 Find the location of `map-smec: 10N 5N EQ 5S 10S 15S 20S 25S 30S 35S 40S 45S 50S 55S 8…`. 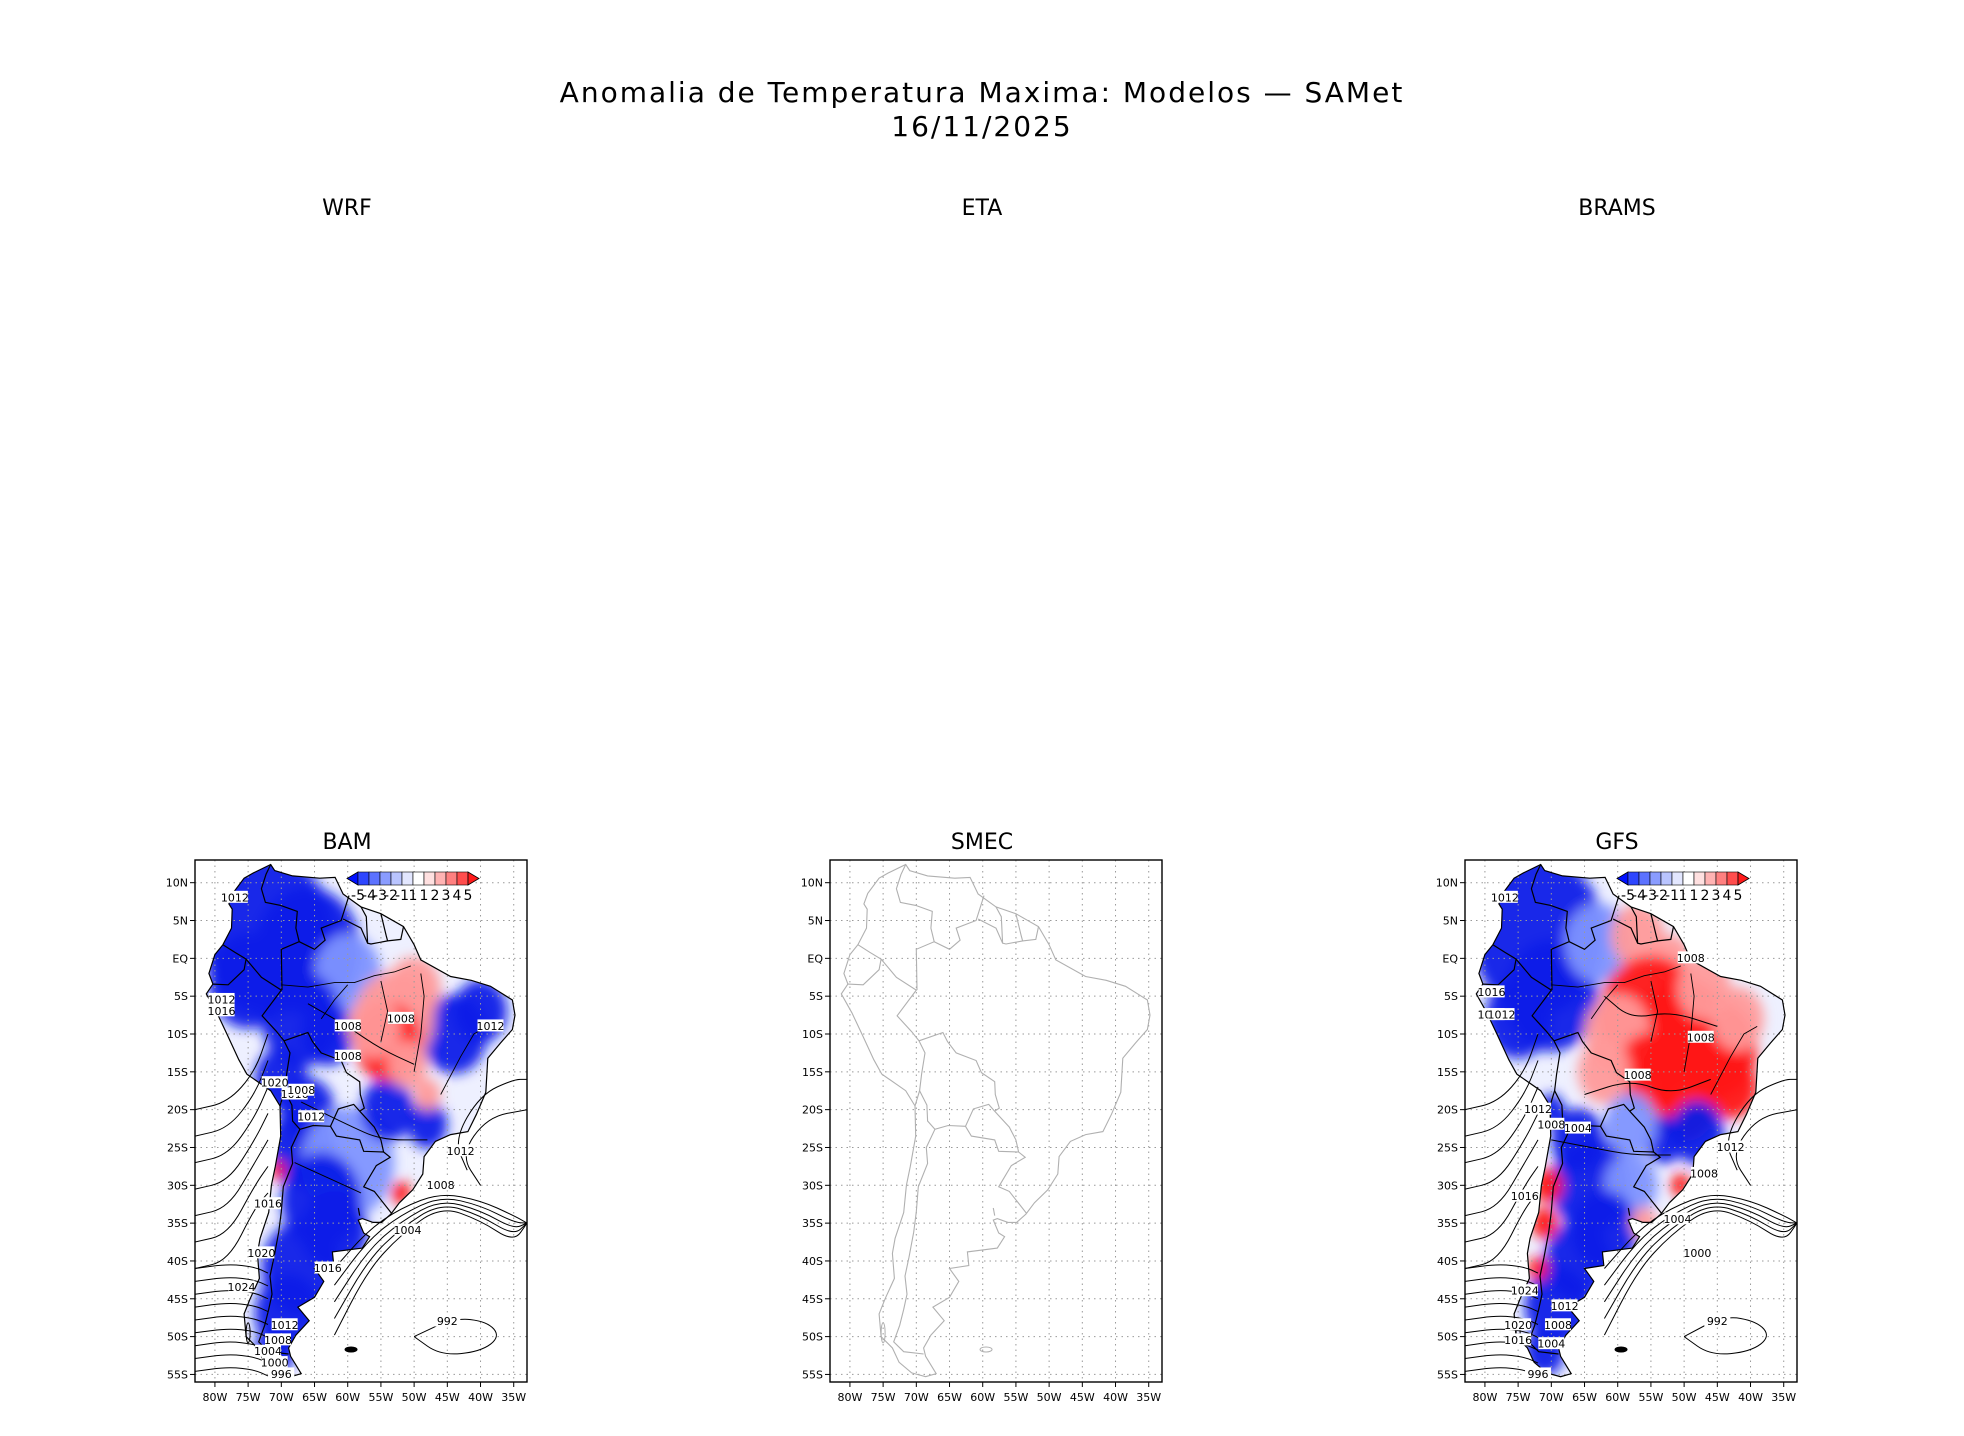

map-smec: 10N 5N EQ 5S 10S 15S 20S 25S 30S 35S 40S 45S 50S 55S 8… is located at coordinates (982, 1131).